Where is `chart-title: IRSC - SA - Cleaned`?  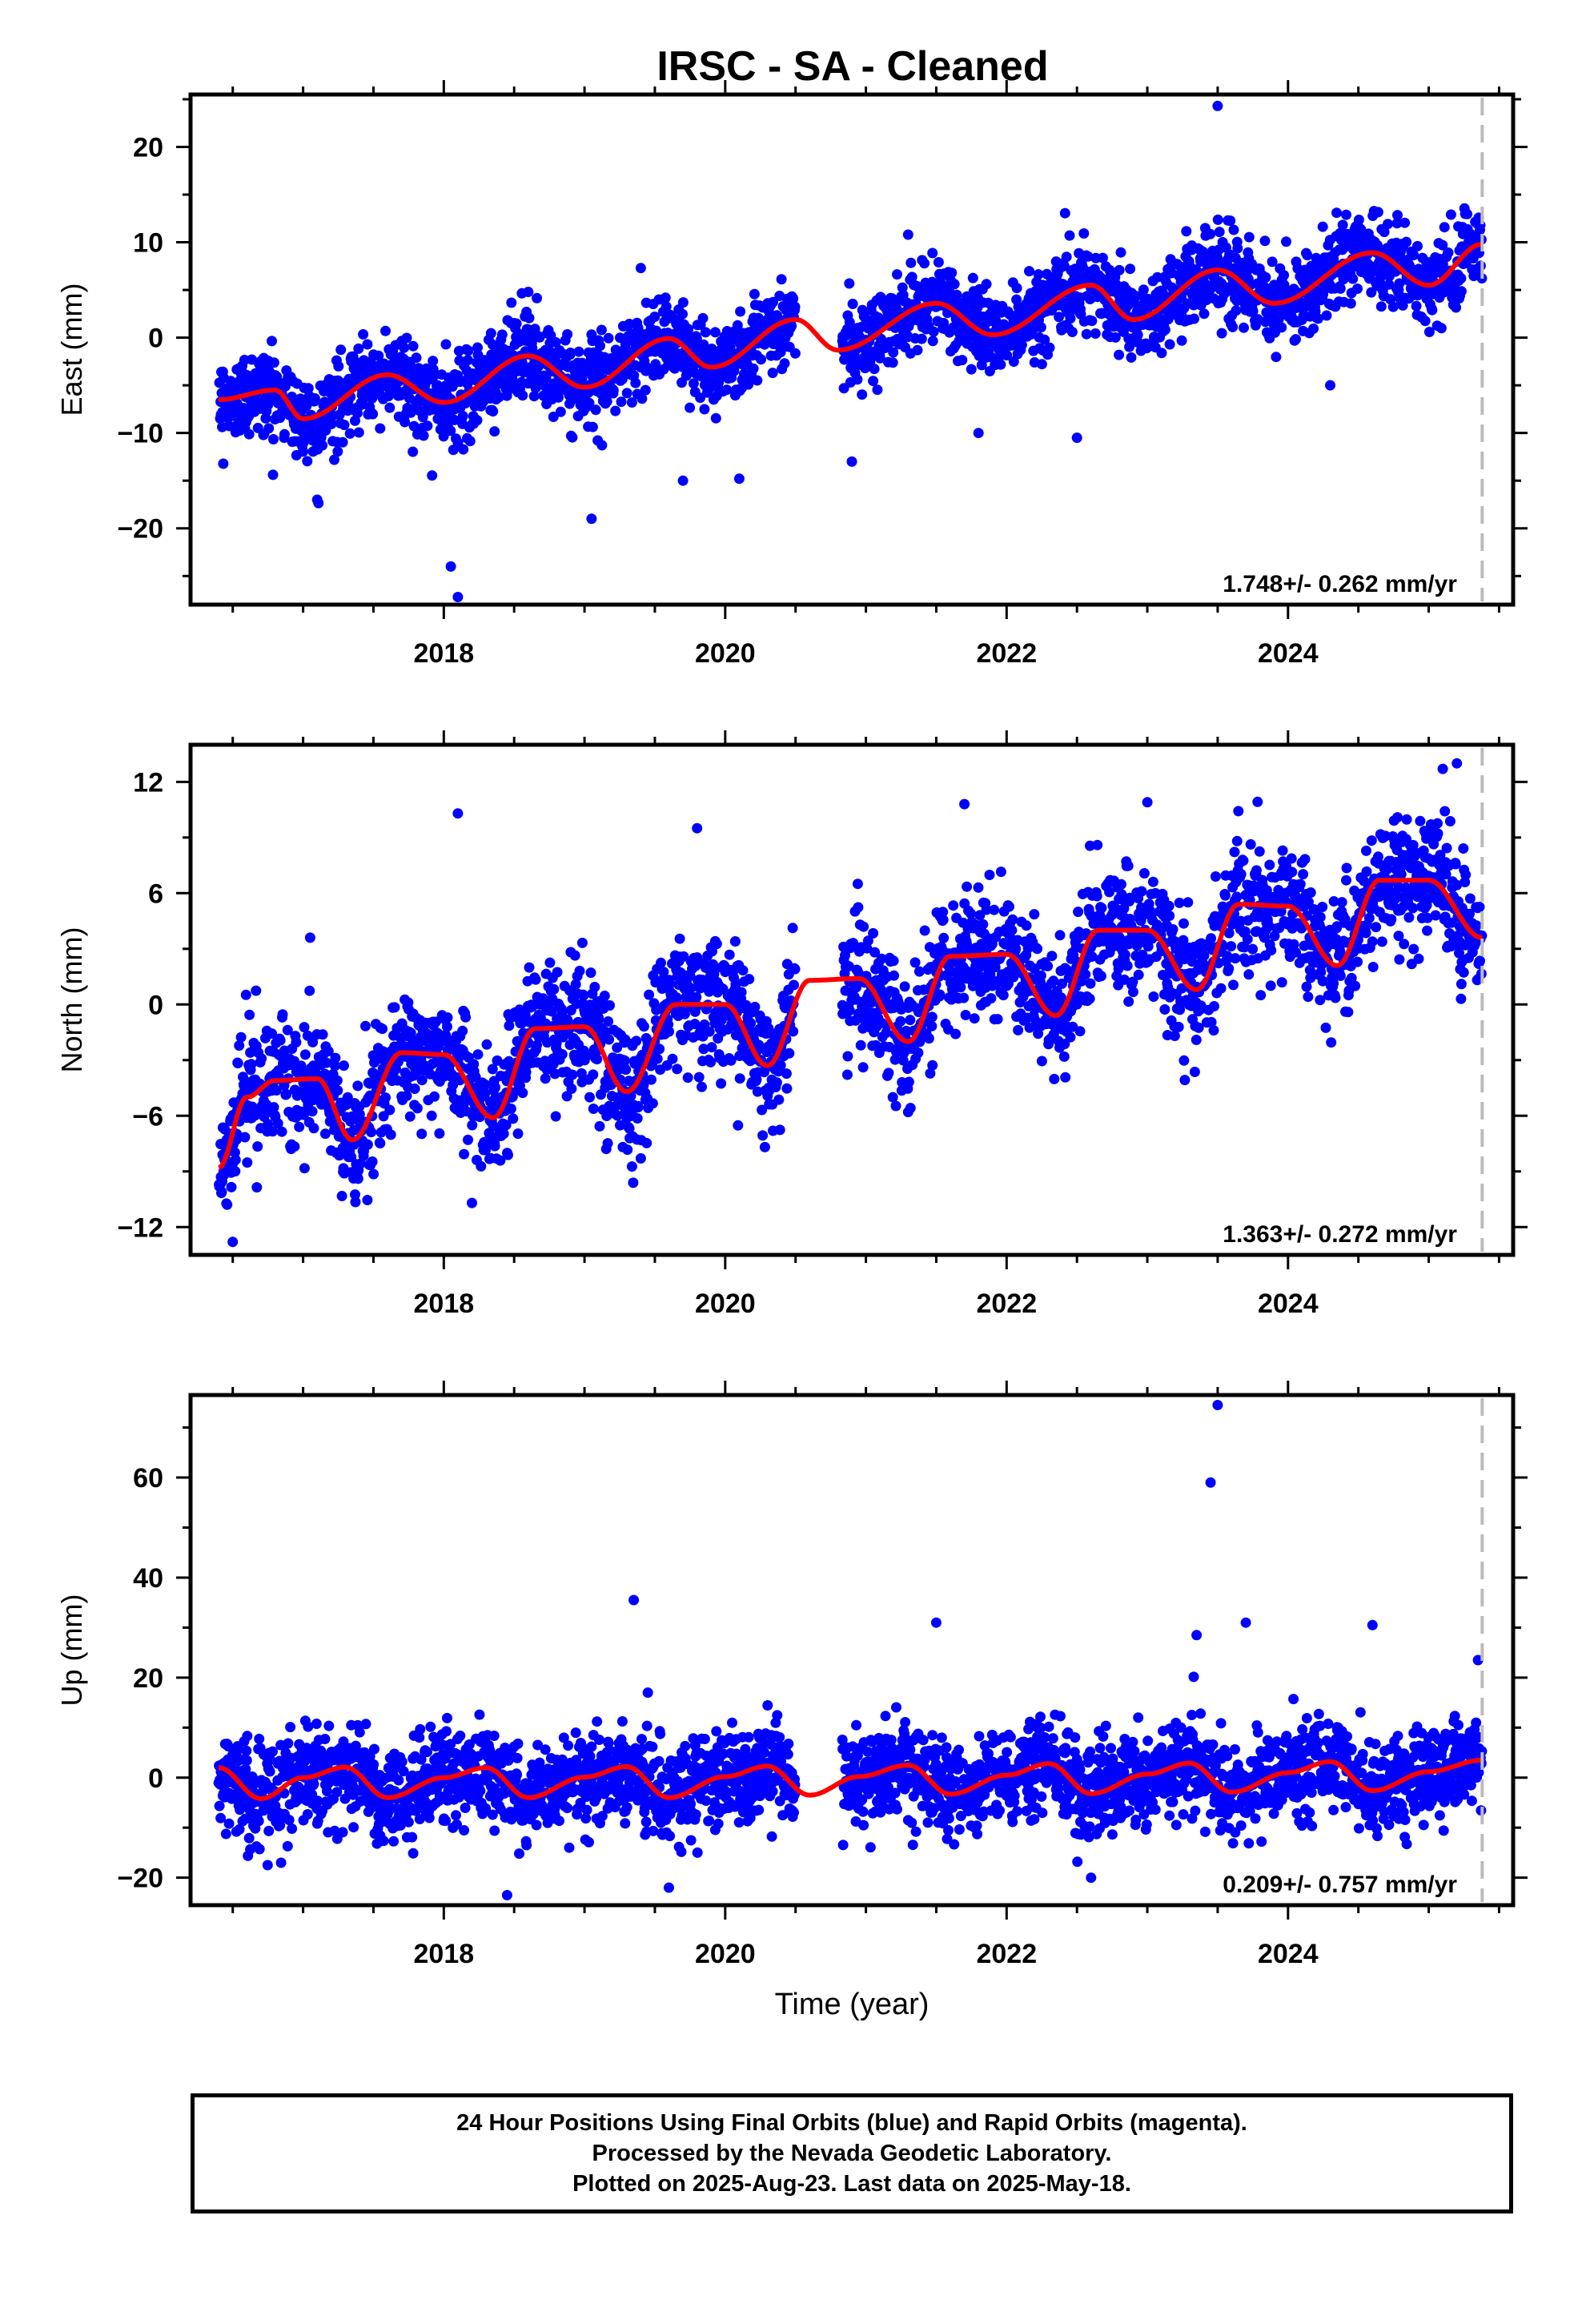
chart-title: IRSC - SA - Cleaned is located at coordinates (852, 66).